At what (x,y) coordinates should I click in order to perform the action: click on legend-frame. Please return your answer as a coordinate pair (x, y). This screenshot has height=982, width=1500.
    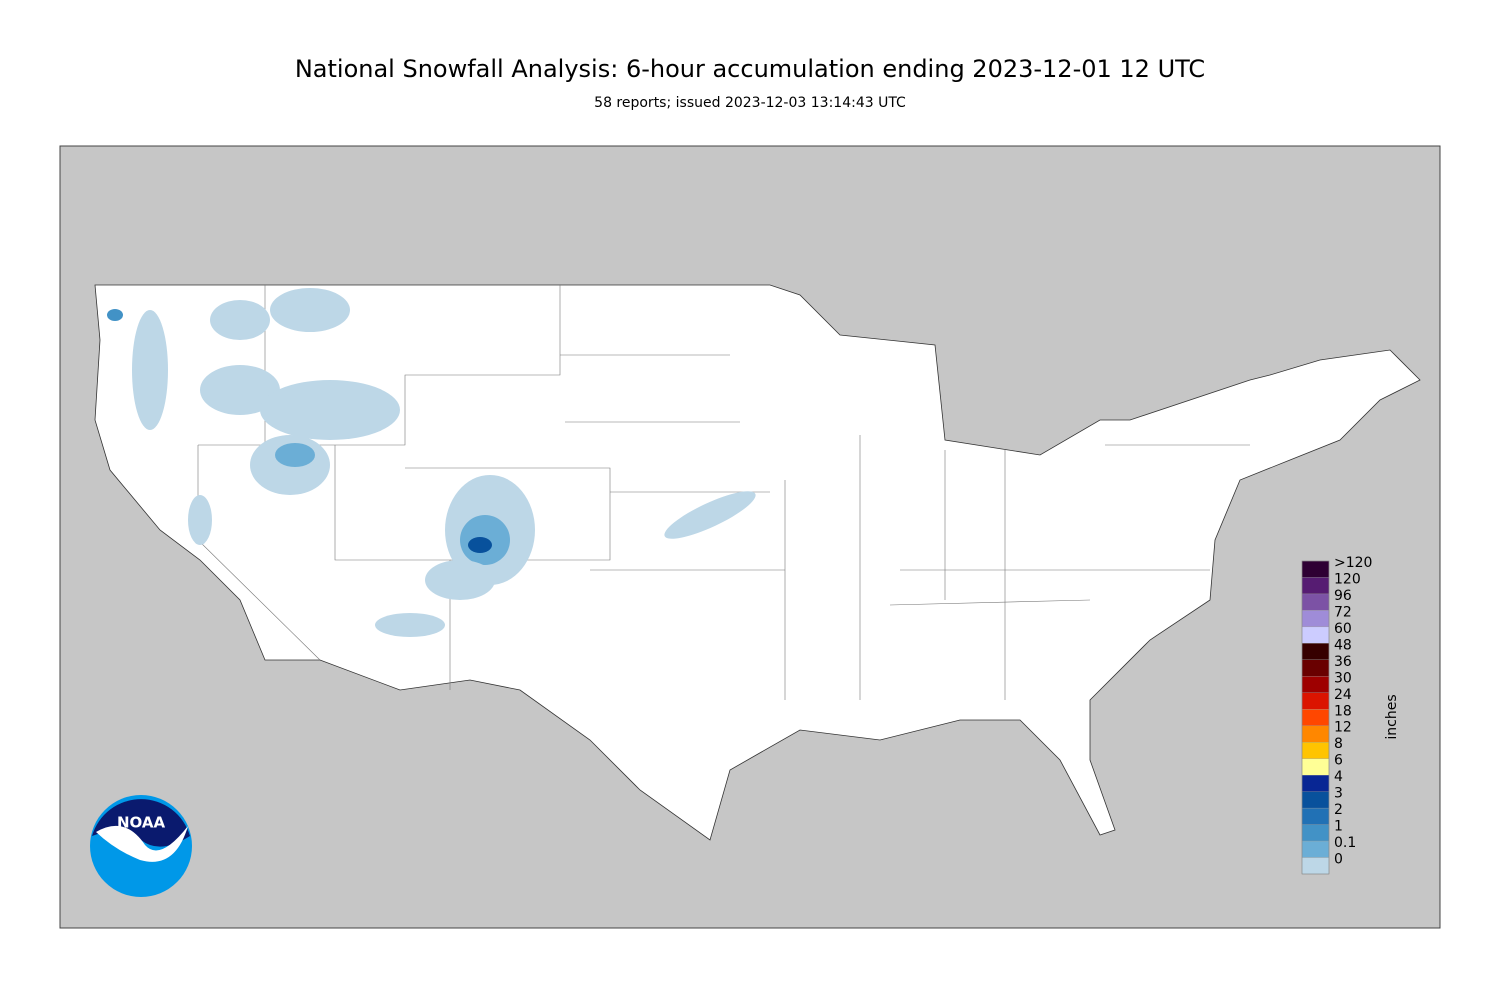
    Looking at the image, I should click on (1315, 717).